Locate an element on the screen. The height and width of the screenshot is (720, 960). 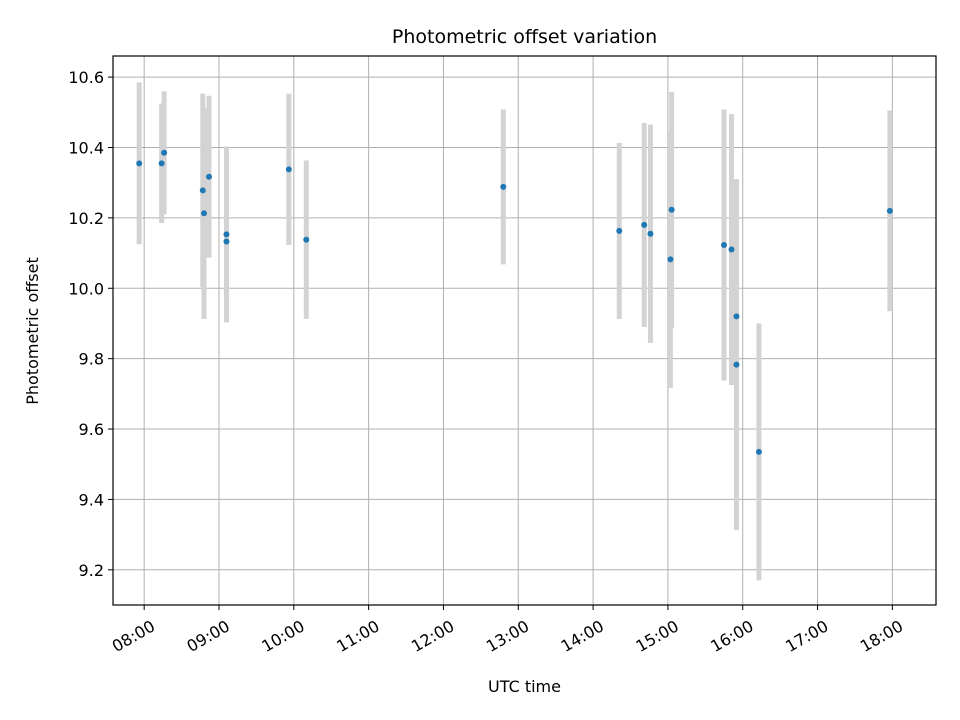
x-tick-label: 16:00 is located at coordinates (731, 636).